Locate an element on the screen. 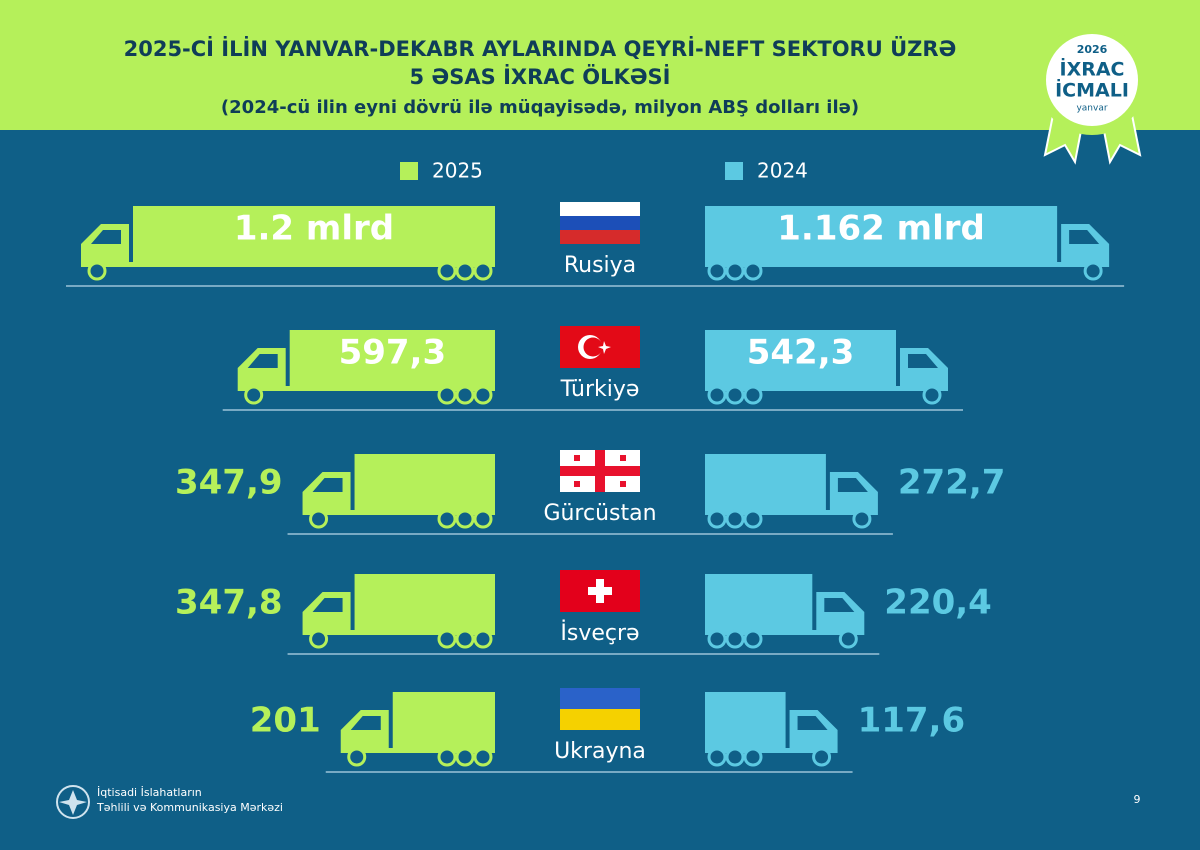  value-label: 1.162 mlrd is located at coordinates (881, 229).